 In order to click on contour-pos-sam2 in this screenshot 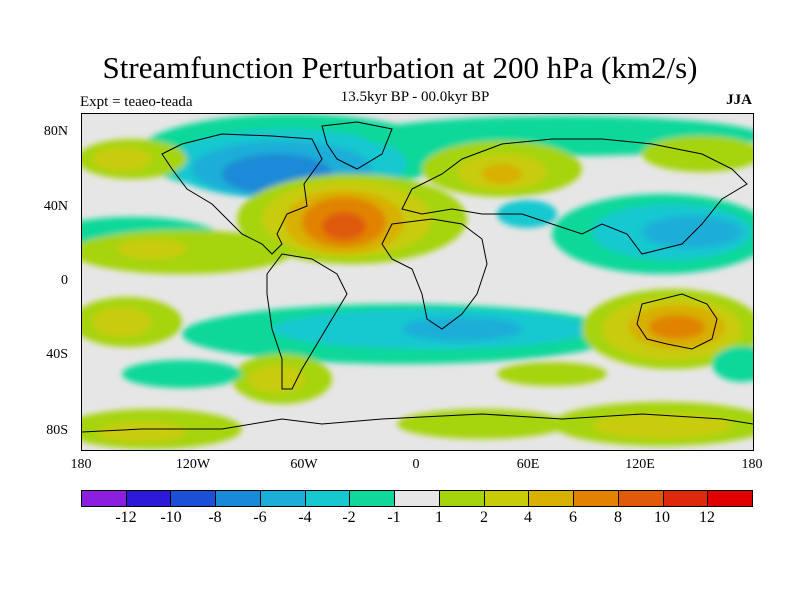, I will do `click(277, 379)`.